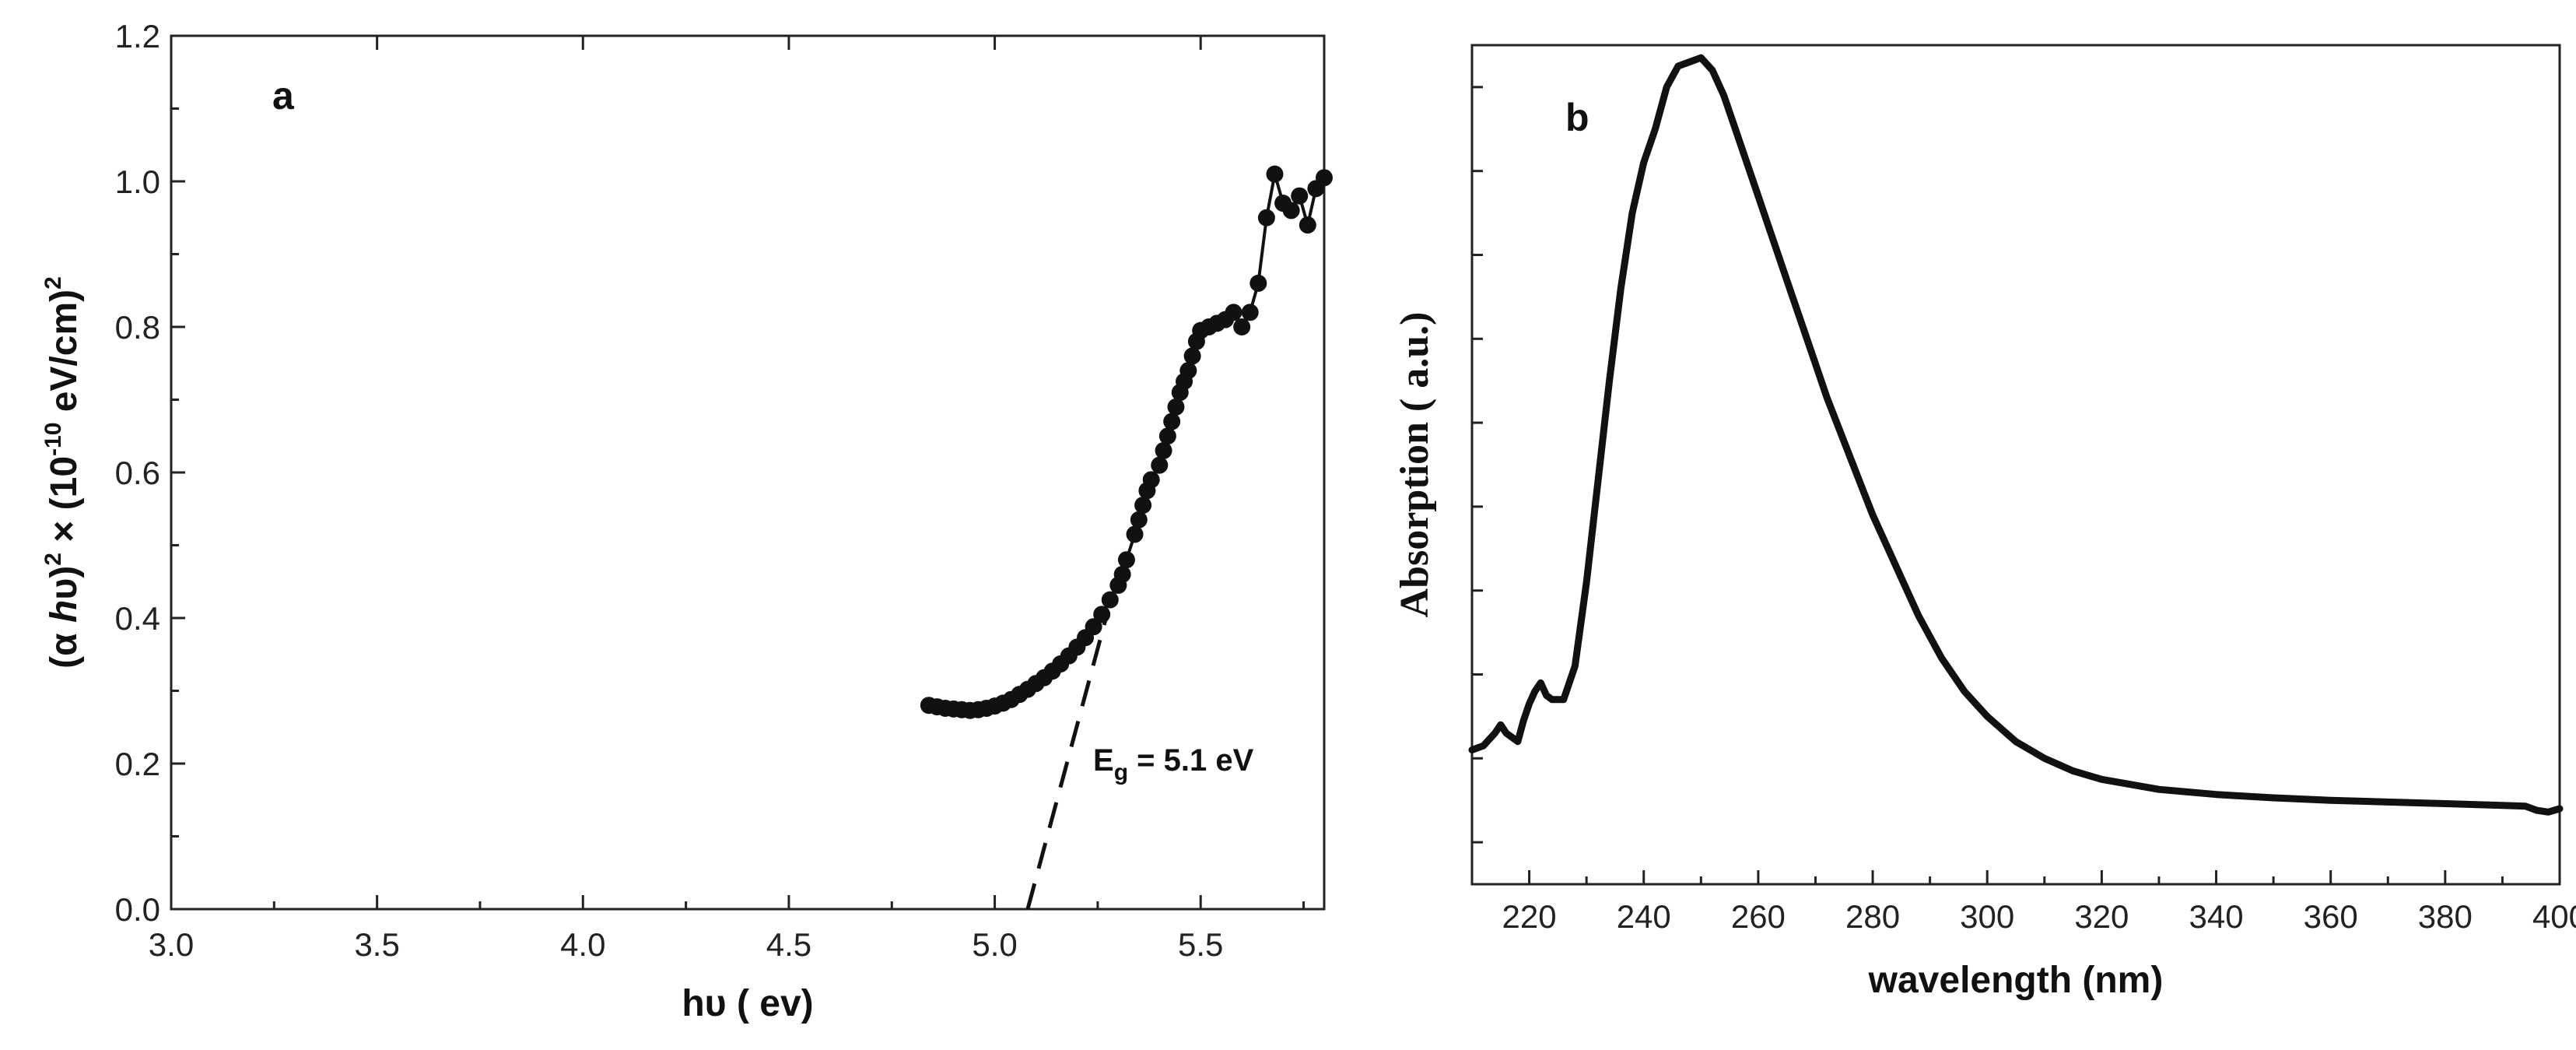  What do you see at coordinates (1758, 916) in the screenshot?
I see `panel-b-x-tick-label: 260` at bounding box center [1758, 916].